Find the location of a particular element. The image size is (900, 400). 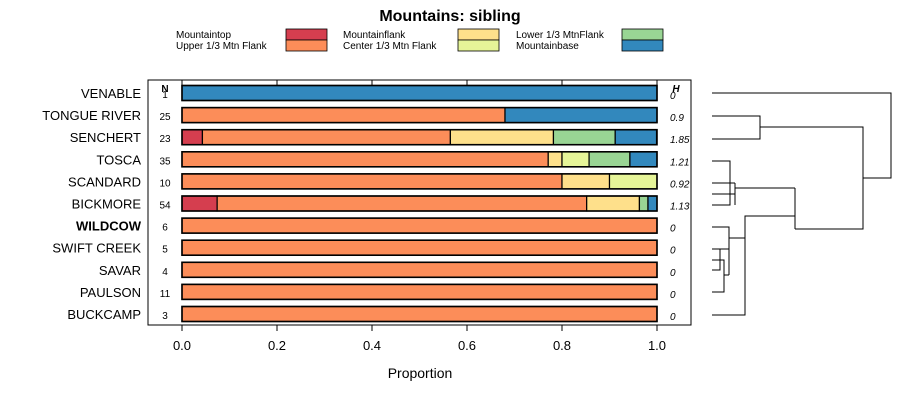

n-value-8: 4 is located at coordinates (165, 272).